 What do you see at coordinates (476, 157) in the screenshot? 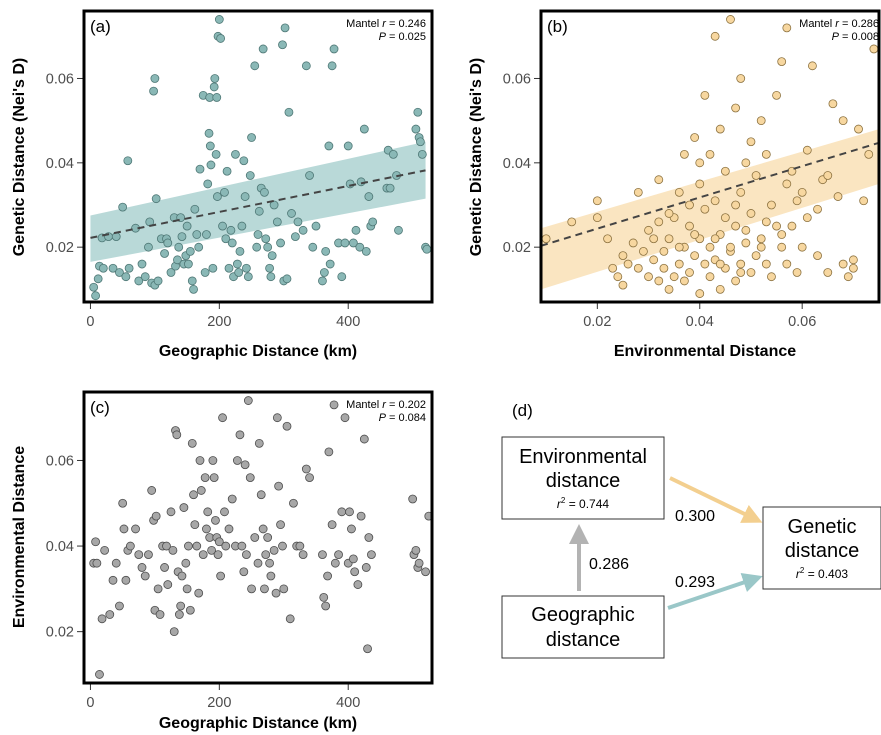
I see `panel-b-y-axis-title: Genetic Distance (Nei's D)` at bounding box center [476, 157].